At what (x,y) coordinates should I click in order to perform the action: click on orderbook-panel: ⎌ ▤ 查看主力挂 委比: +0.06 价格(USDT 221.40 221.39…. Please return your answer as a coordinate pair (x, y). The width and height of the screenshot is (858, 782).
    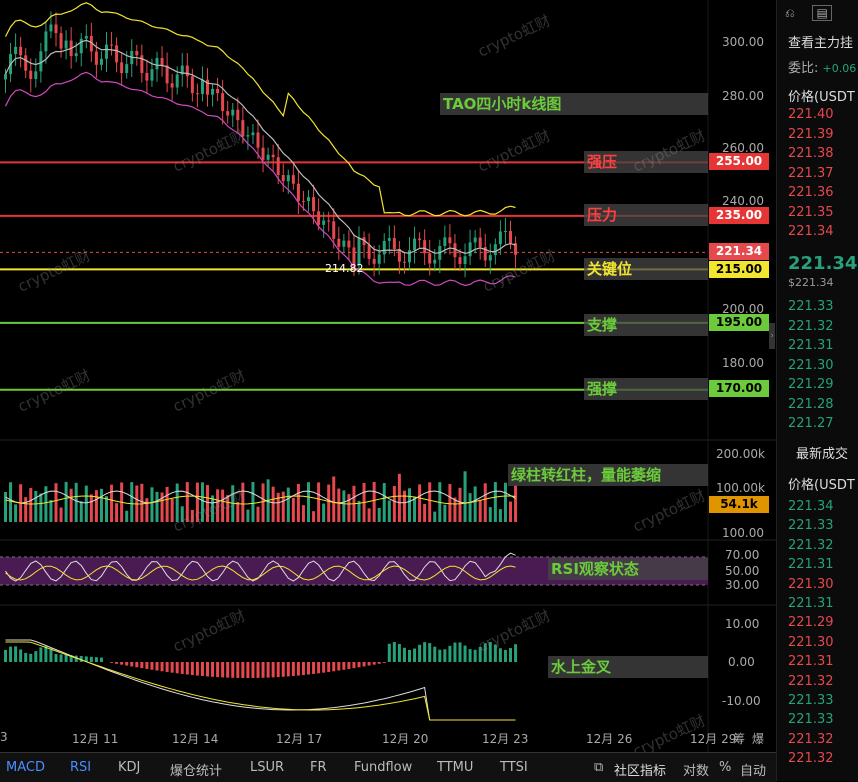
    Looking at the image, I should click on (813, 390).